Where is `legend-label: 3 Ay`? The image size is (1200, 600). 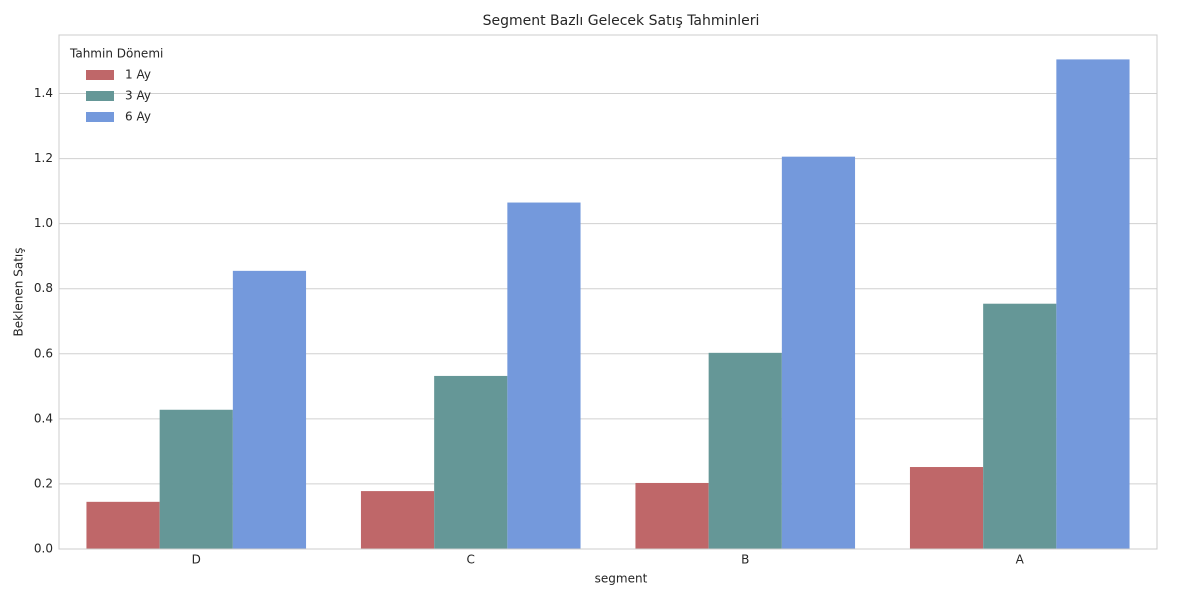
legend-label: 3 Ay is located at coordinates (138, 96).